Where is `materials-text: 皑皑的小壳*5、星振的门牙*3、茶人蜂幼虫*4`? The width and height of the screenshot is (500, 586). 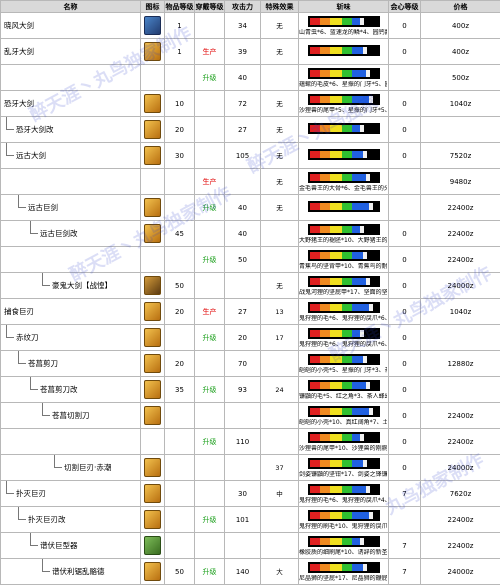 materials-text: 皑皑的小壳*5、星振的门牙*3、茶人蜂幼虫*4 is located at coordinates (343, 370).